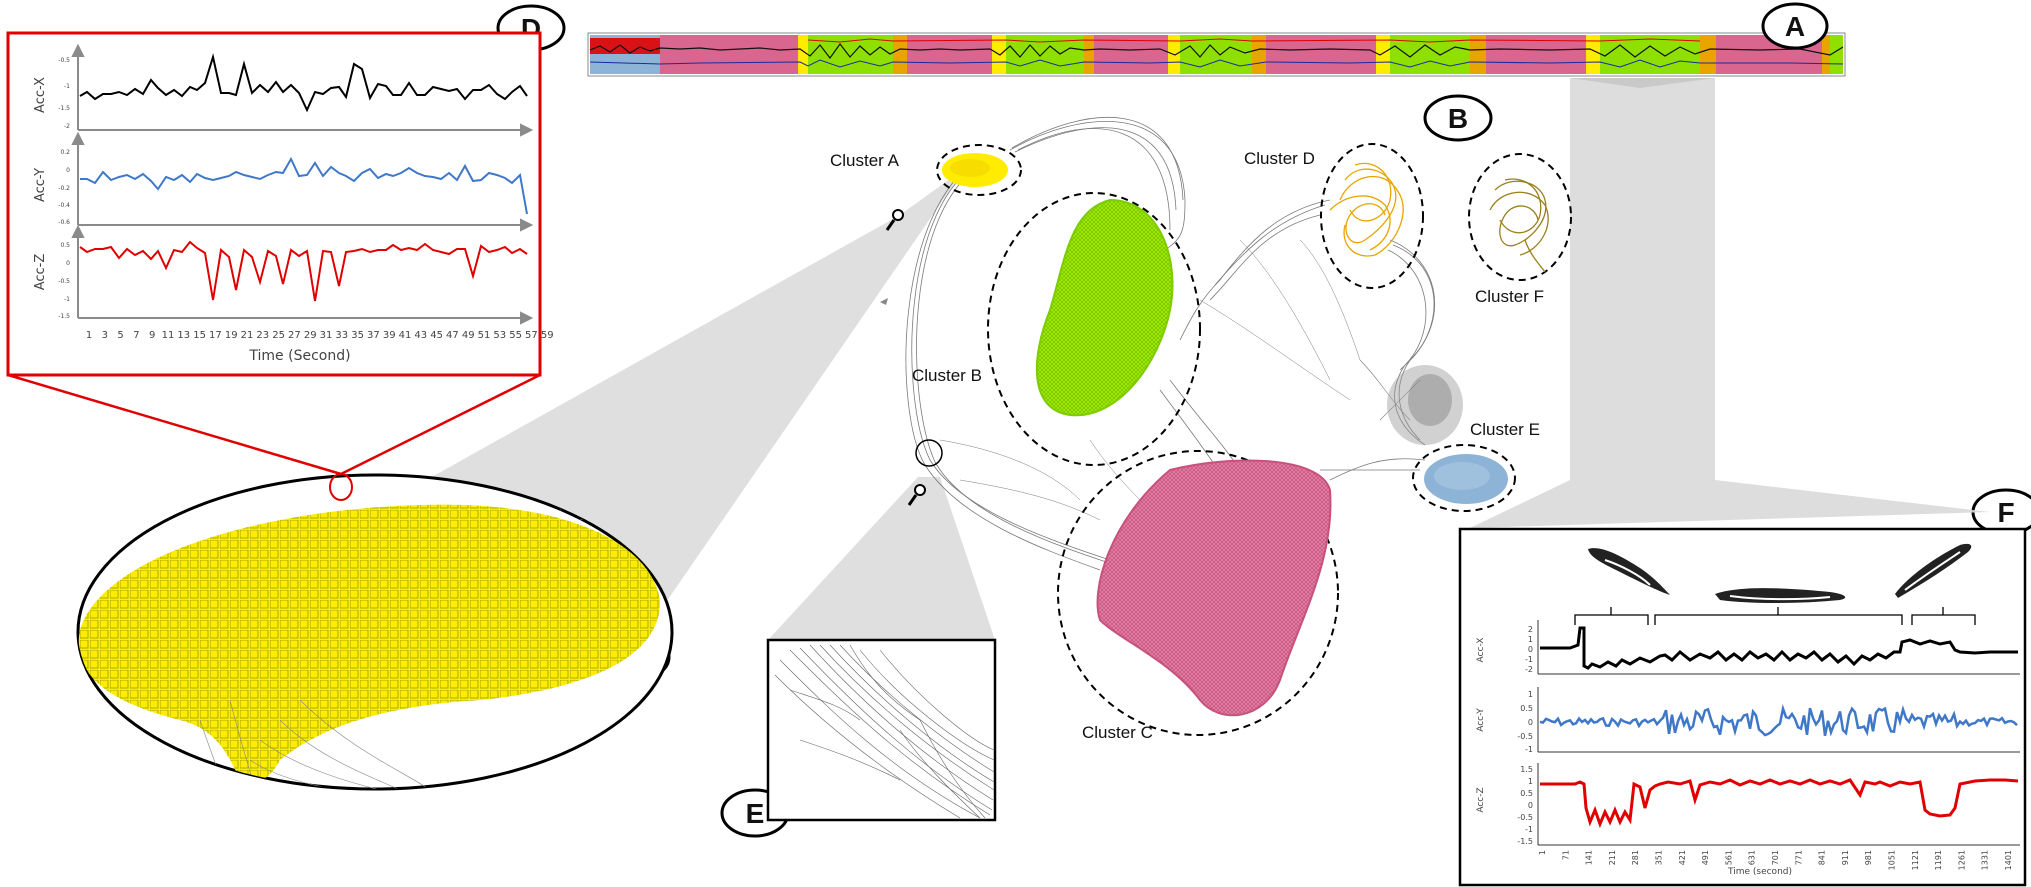  Describe the element at coordinates (64, 222) in the screenshot. I see `tick: -0.6` at that location.